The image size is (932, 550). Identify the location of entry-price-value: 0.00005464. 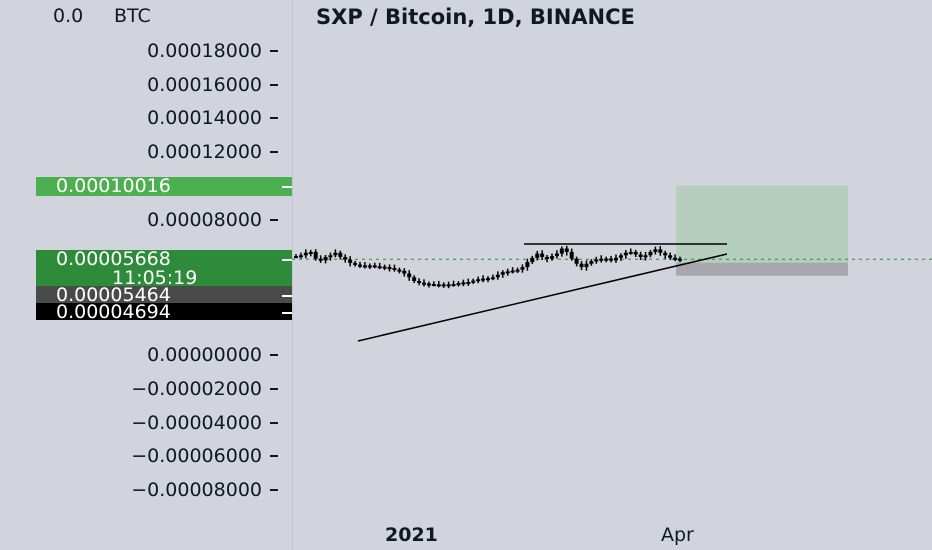
(113, 295).